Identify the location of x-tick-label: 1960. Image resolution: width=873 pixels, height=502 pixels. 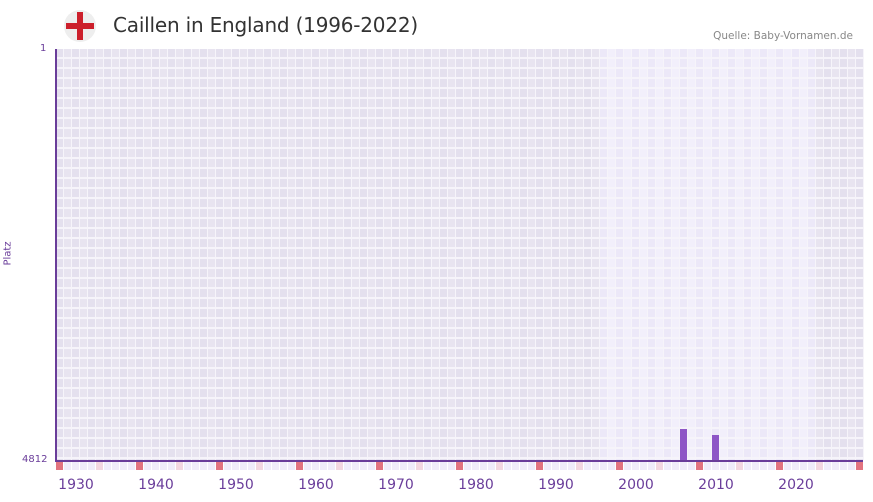
(316, 485).